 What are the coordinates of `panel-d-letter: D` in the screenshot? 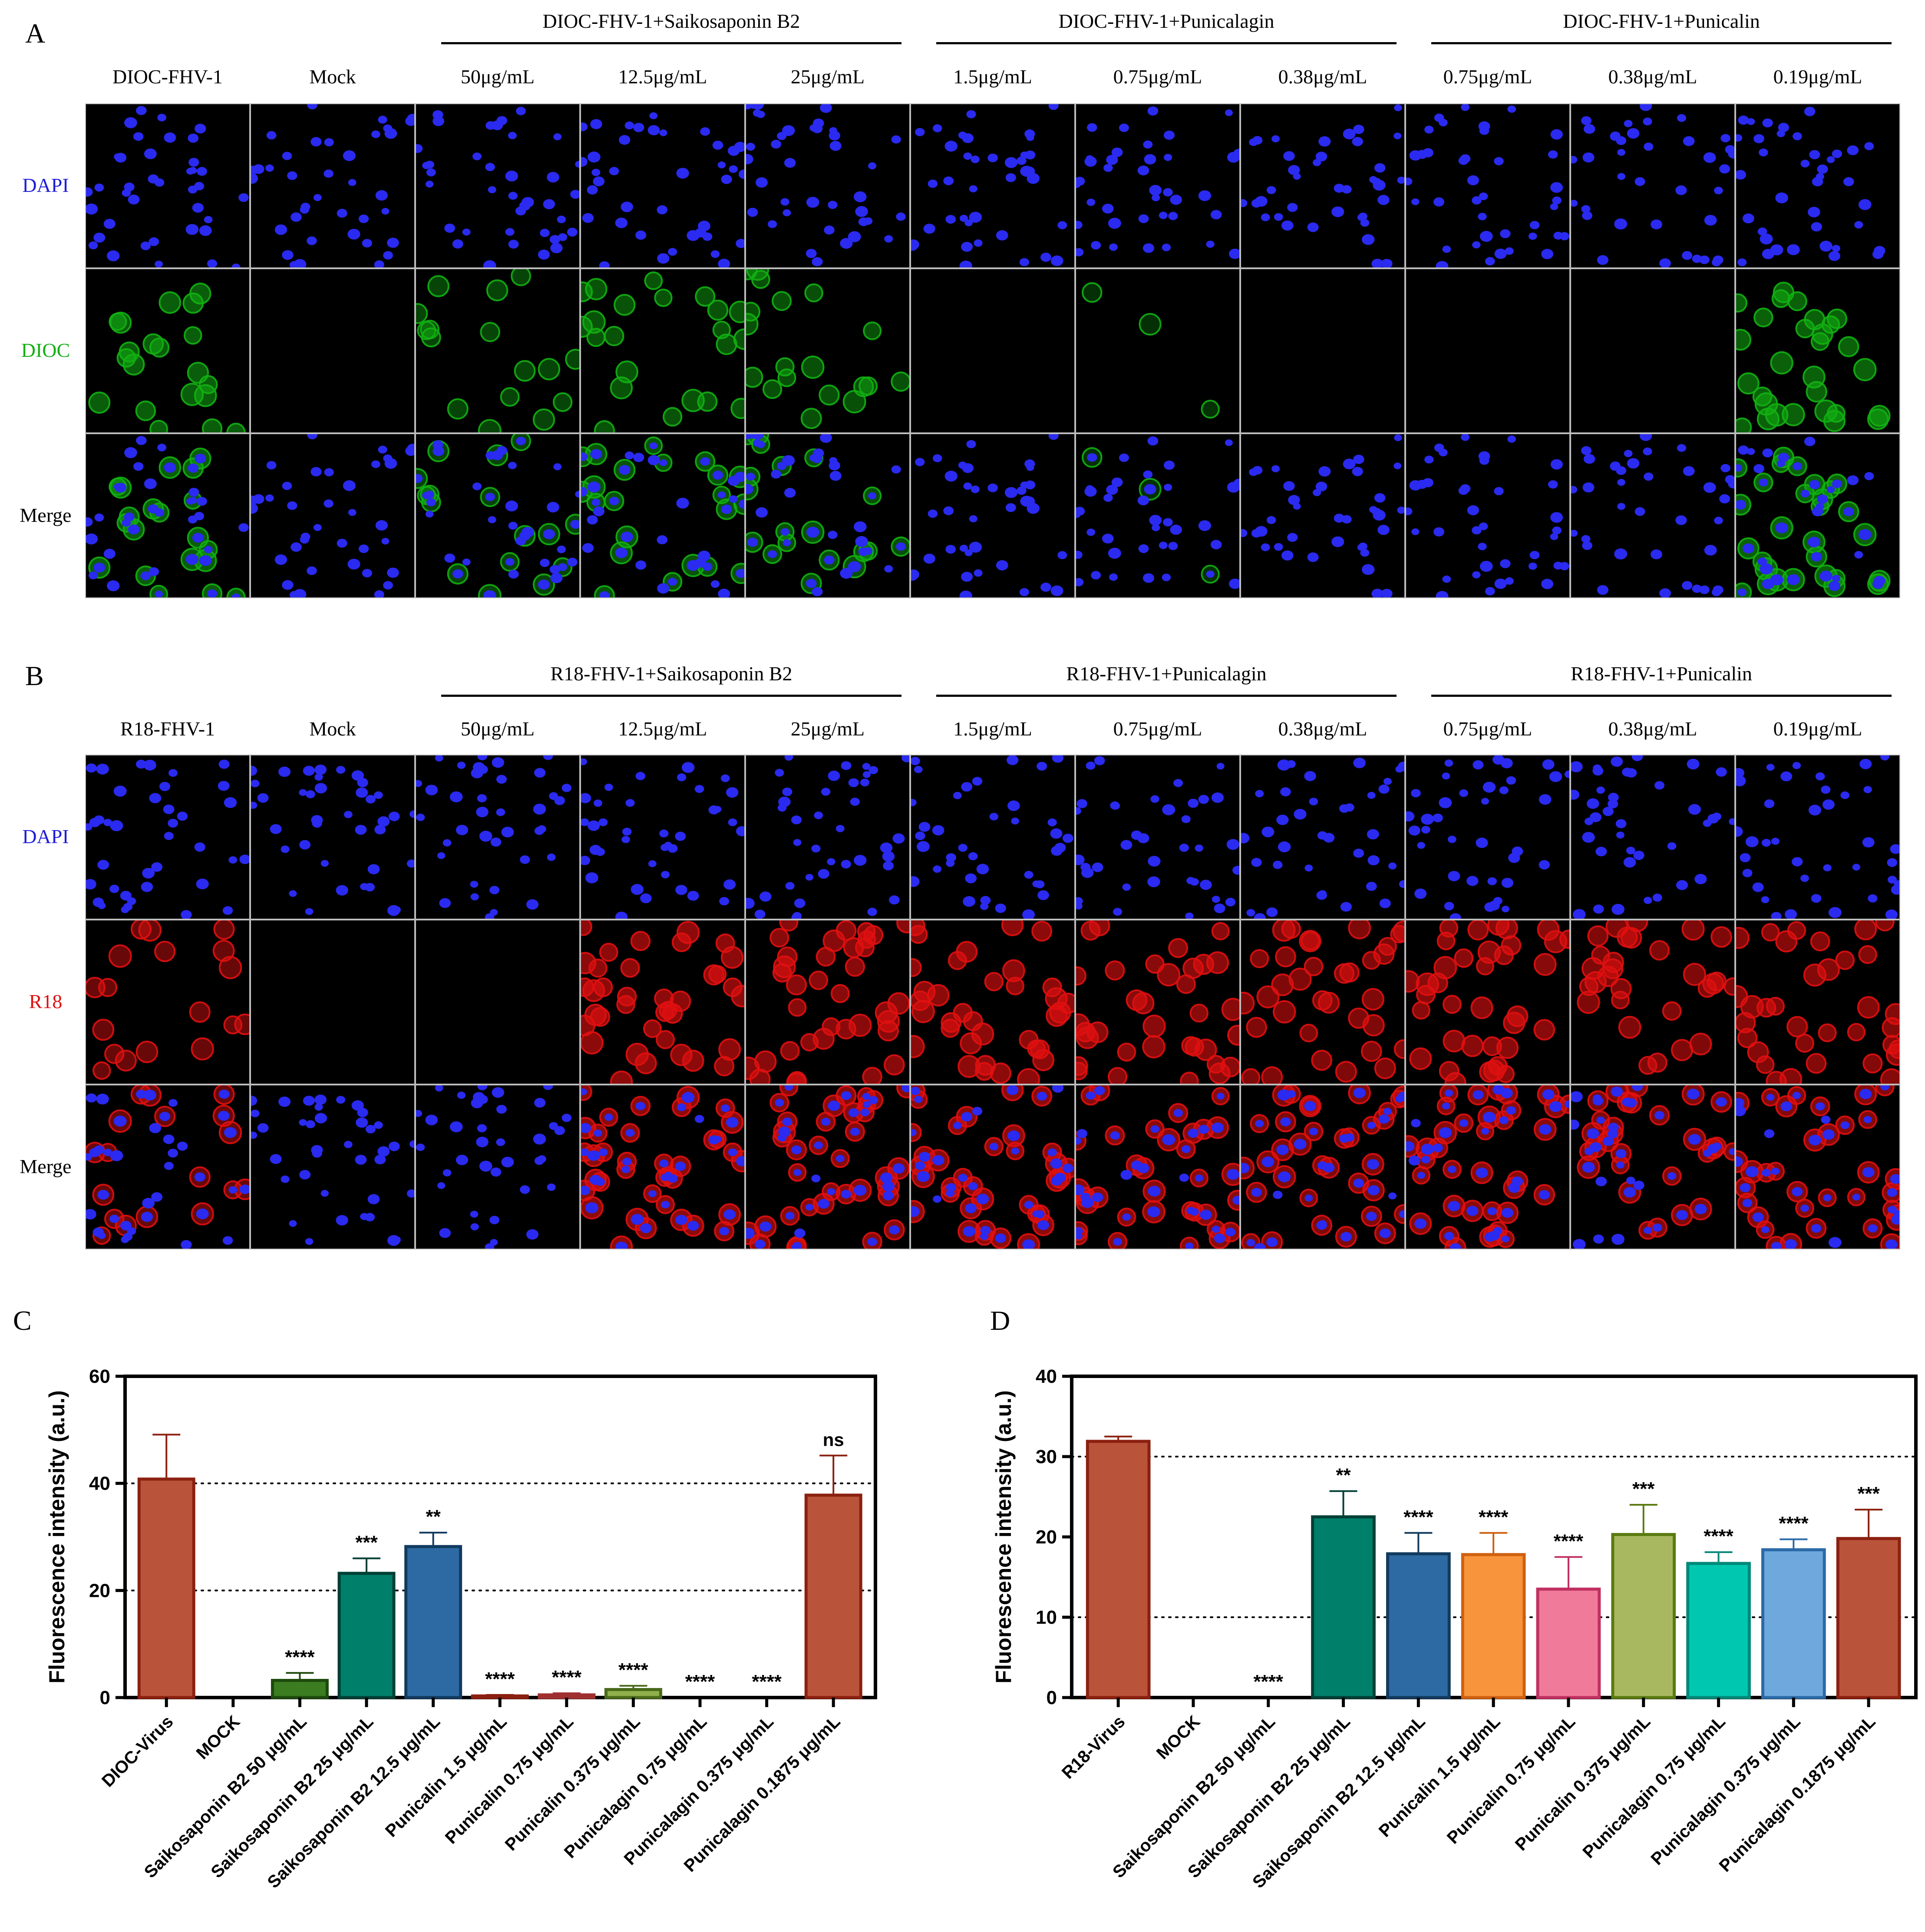 It's located at (1000, 1320).